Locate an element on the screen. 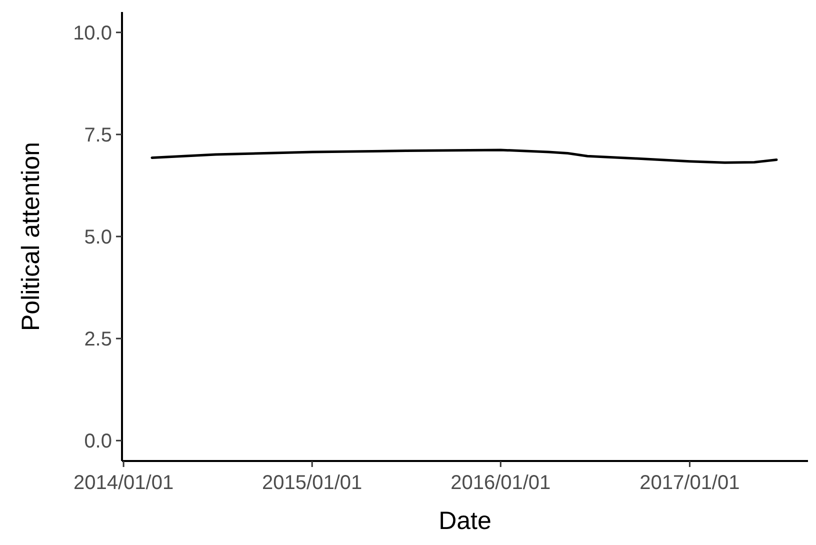 Image resolution: width=816 pixels, height=545 pixels. y-tick-label: 5.0 is located at coordinates (98, 237).